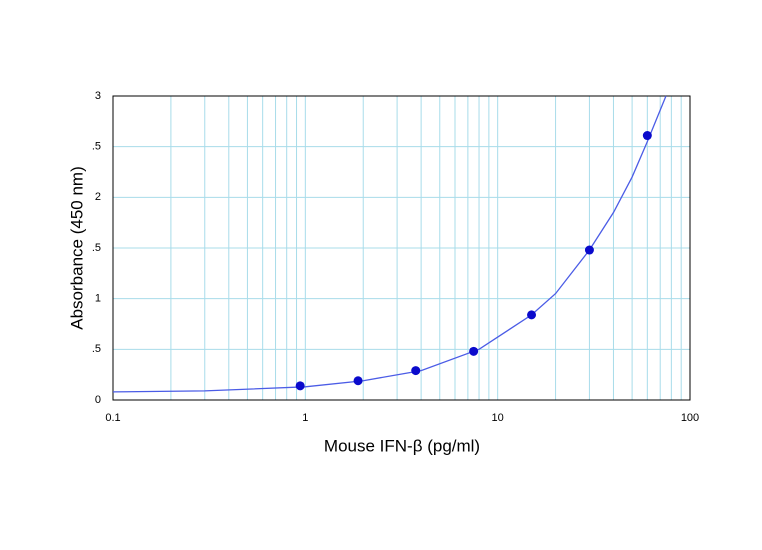 This screenshot has height=550, width=762. What do you see at coordinates (402, 445) in the screenshot?
I see `x-axis-label: Mouse IFN-β (pg/ml)` at bounding box center [402, 445].